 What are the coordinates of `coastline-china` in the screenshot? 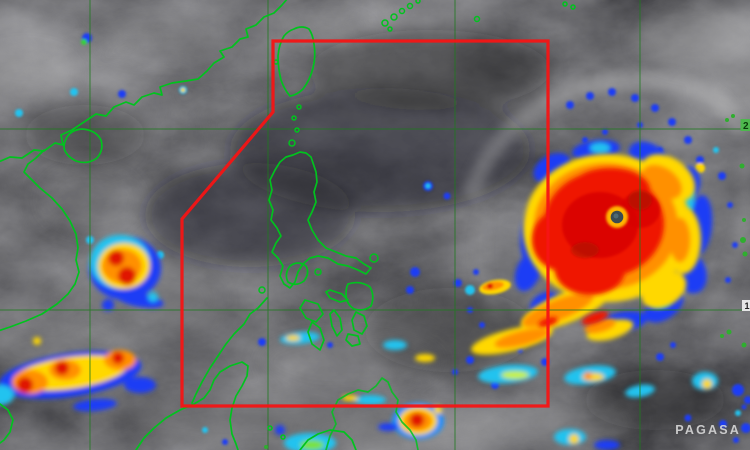 It's located at (144, 81).